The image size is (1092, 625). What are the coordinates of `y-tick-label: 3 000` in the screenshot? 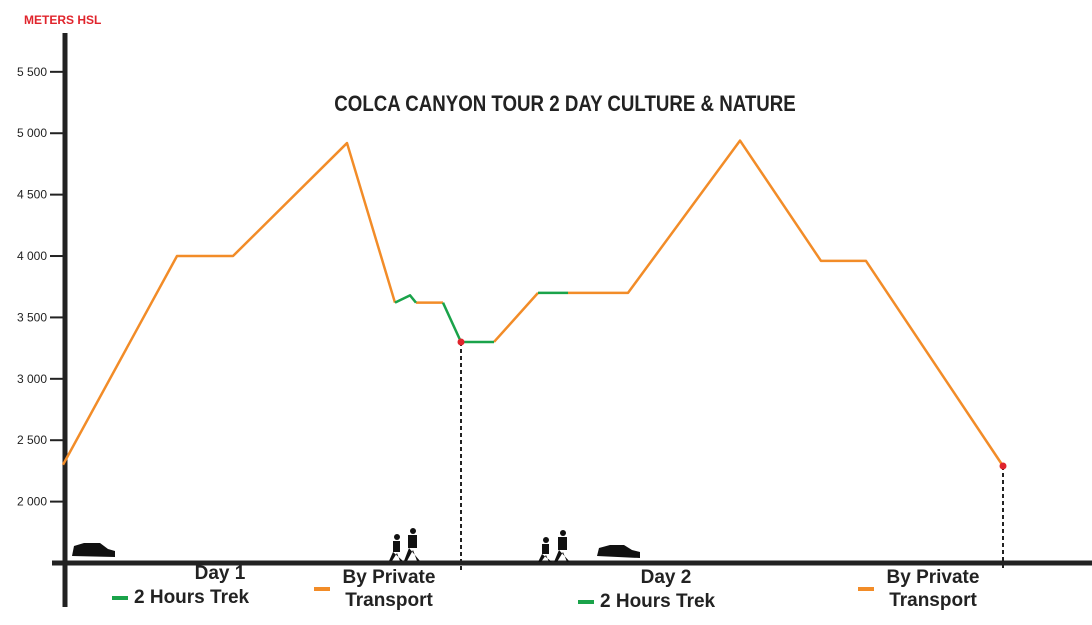 It's located at (32, 379).